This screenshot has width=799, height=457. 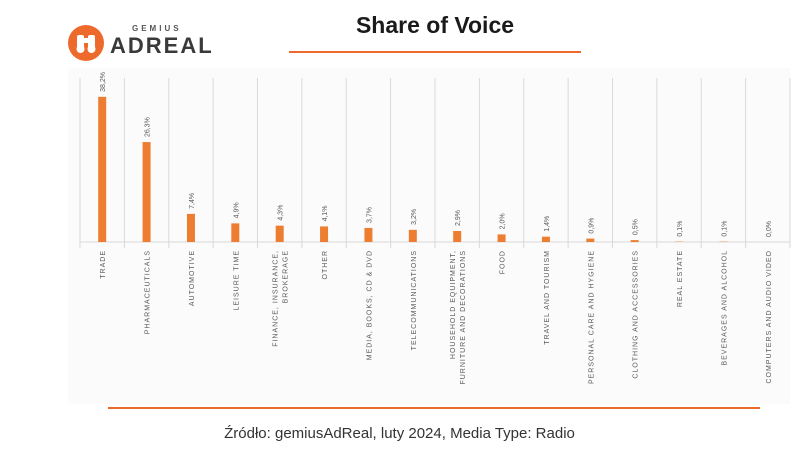 I want to click on footer-divider, so click(x=434, y=408).